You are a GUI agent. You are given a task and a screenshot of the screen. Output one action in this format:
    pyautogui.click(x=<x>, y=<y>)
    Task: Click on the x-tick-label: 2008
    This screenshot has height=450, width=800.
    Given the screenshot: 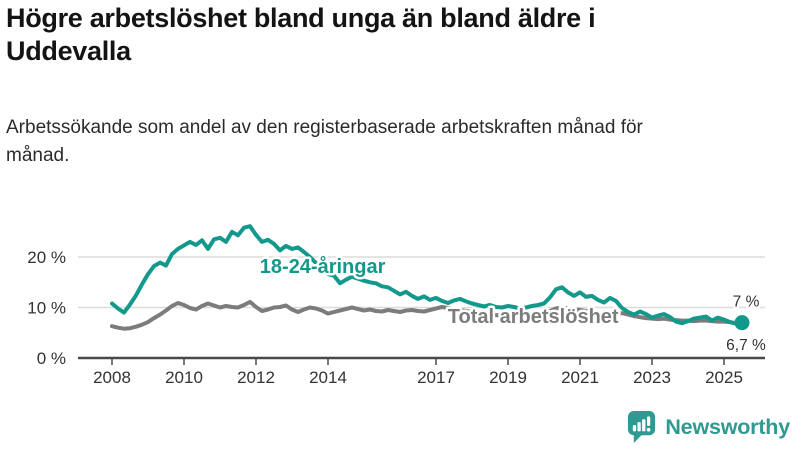 What is the action you would take?
    pyautogui.click(x=112, y=377)
    